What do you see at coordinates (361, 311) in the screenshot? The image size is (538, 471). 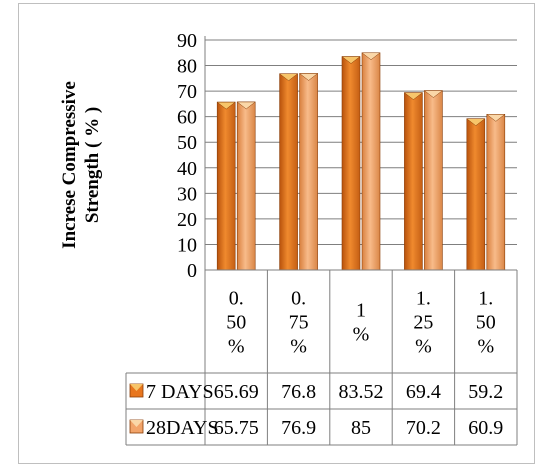 I see `x-tick-label: 1` at bounding box center [361, 311].